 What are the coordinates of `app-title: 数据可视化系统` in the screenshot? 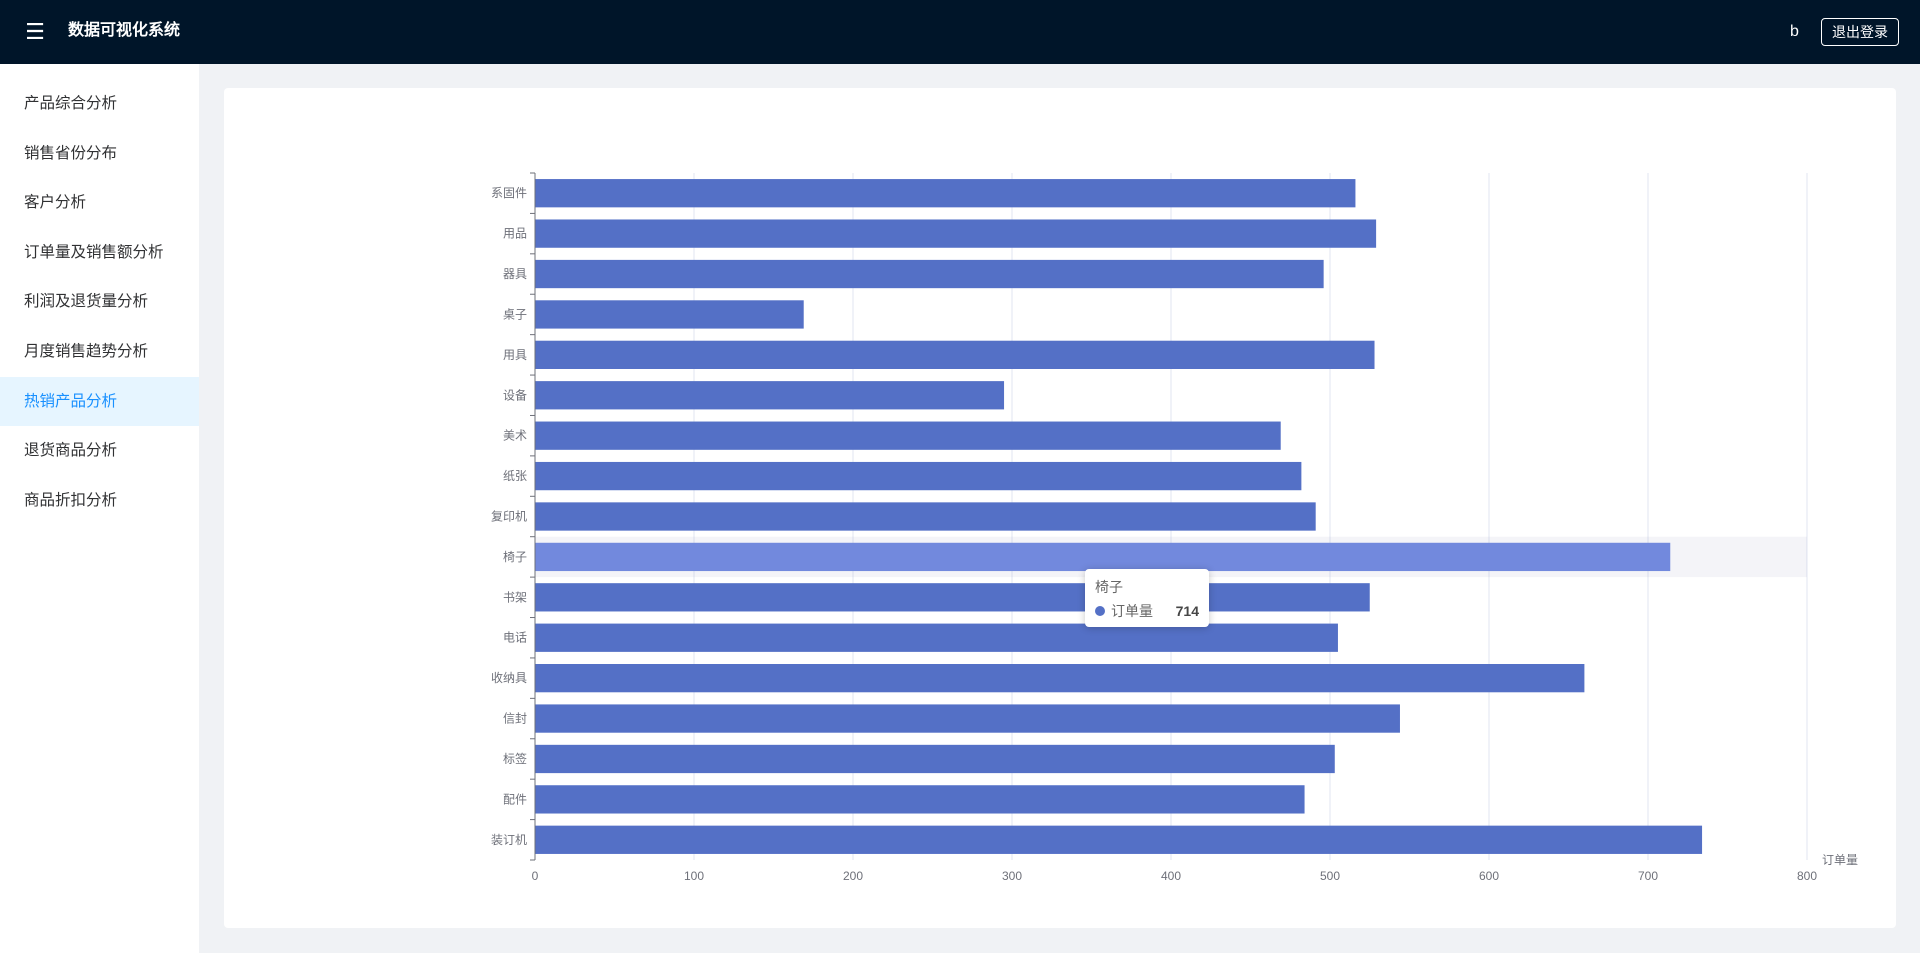 It's located at (124, 30).